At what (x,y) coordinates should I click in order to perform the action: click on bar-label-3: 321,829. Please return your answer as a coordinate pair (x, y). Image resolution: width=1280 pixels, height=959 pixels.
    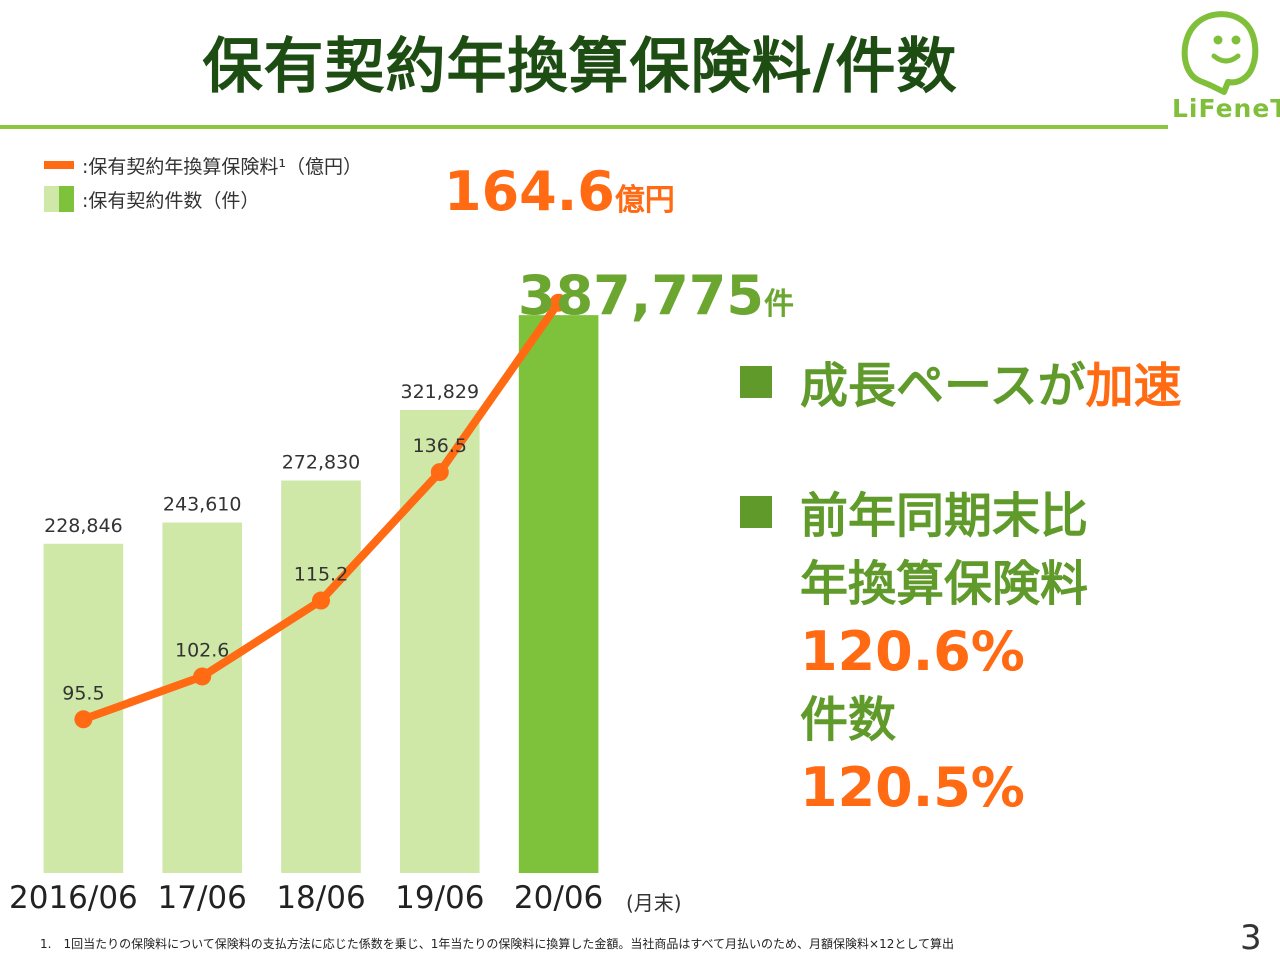
    Looking at the image, I should click on (440, 392).